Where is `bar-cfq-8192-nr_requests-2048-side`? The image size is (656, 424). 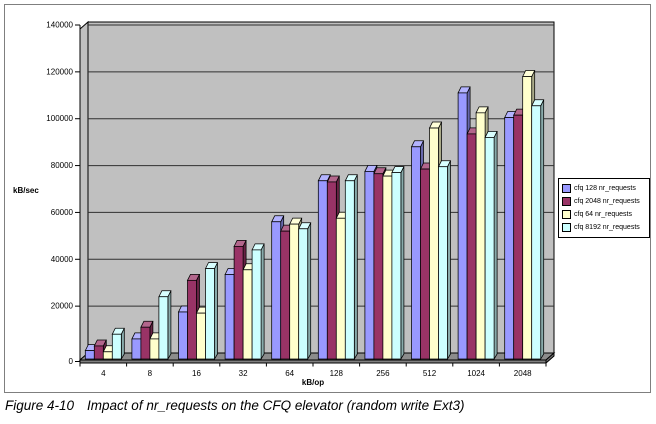 bar-cfq-8192-nr_requests-2048-side is located at coordinates (542, 230).